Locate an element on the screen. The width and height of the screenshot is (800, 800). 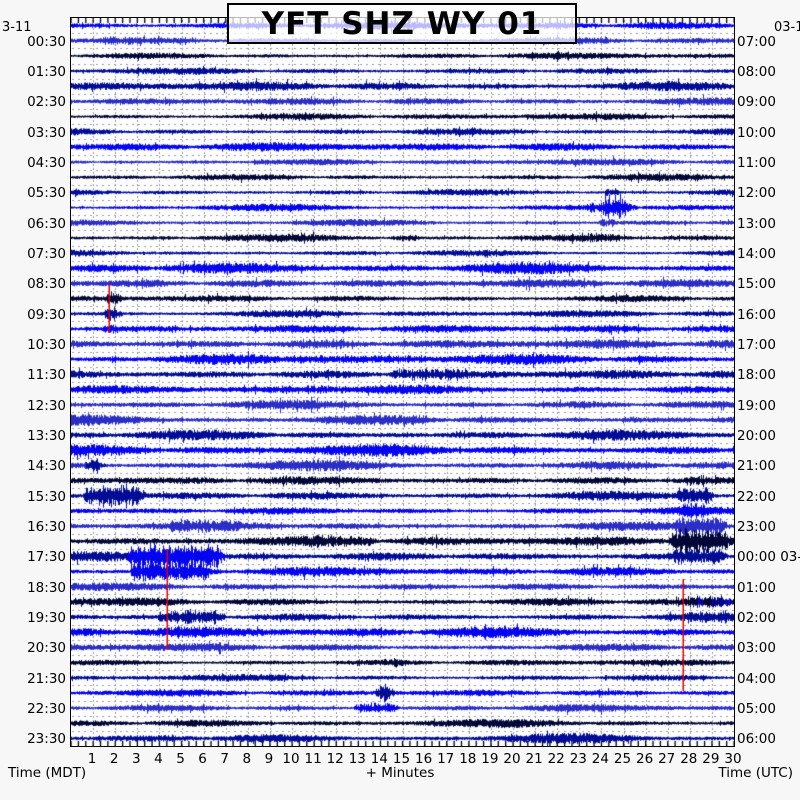
minute-tick-label: 17 is located at coordinates (446, 759).